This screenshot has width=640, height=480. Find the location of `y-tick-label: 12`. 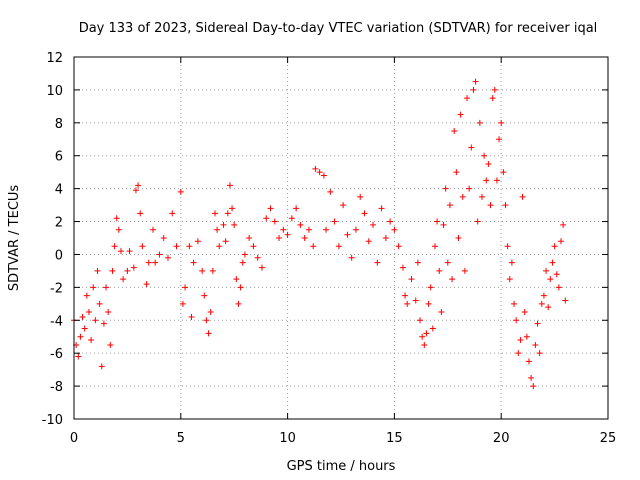

y-tick-label: 12 is located at coordinates (54, 58).